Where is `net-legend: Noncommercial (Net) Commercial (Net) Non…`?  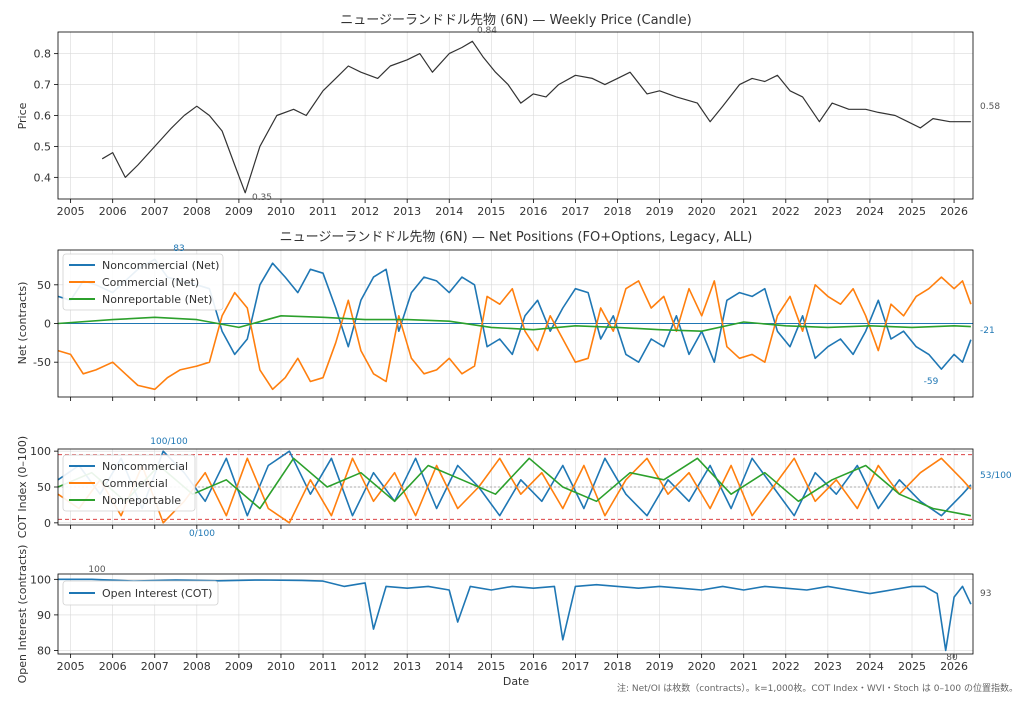 net-legend: Noncommercial (Net) Commercial (Net) Non… is located at coordinates (143, 282).